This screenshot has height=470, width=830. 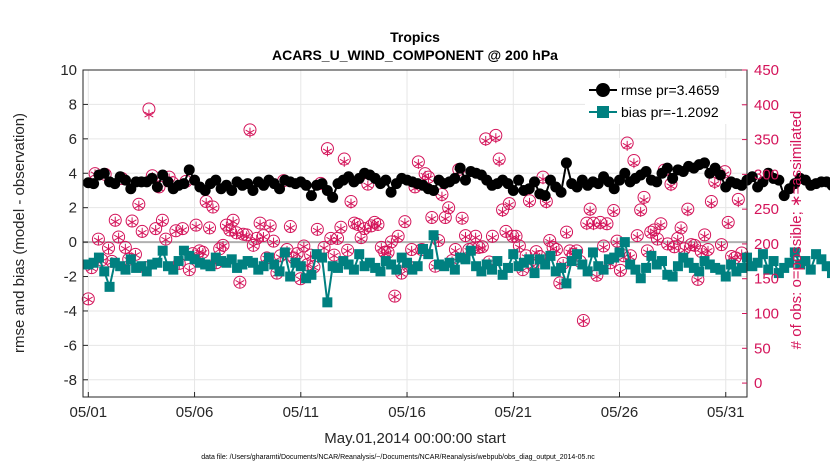 I want to click on right-tick-label: 0, so click(x=758, y=383).